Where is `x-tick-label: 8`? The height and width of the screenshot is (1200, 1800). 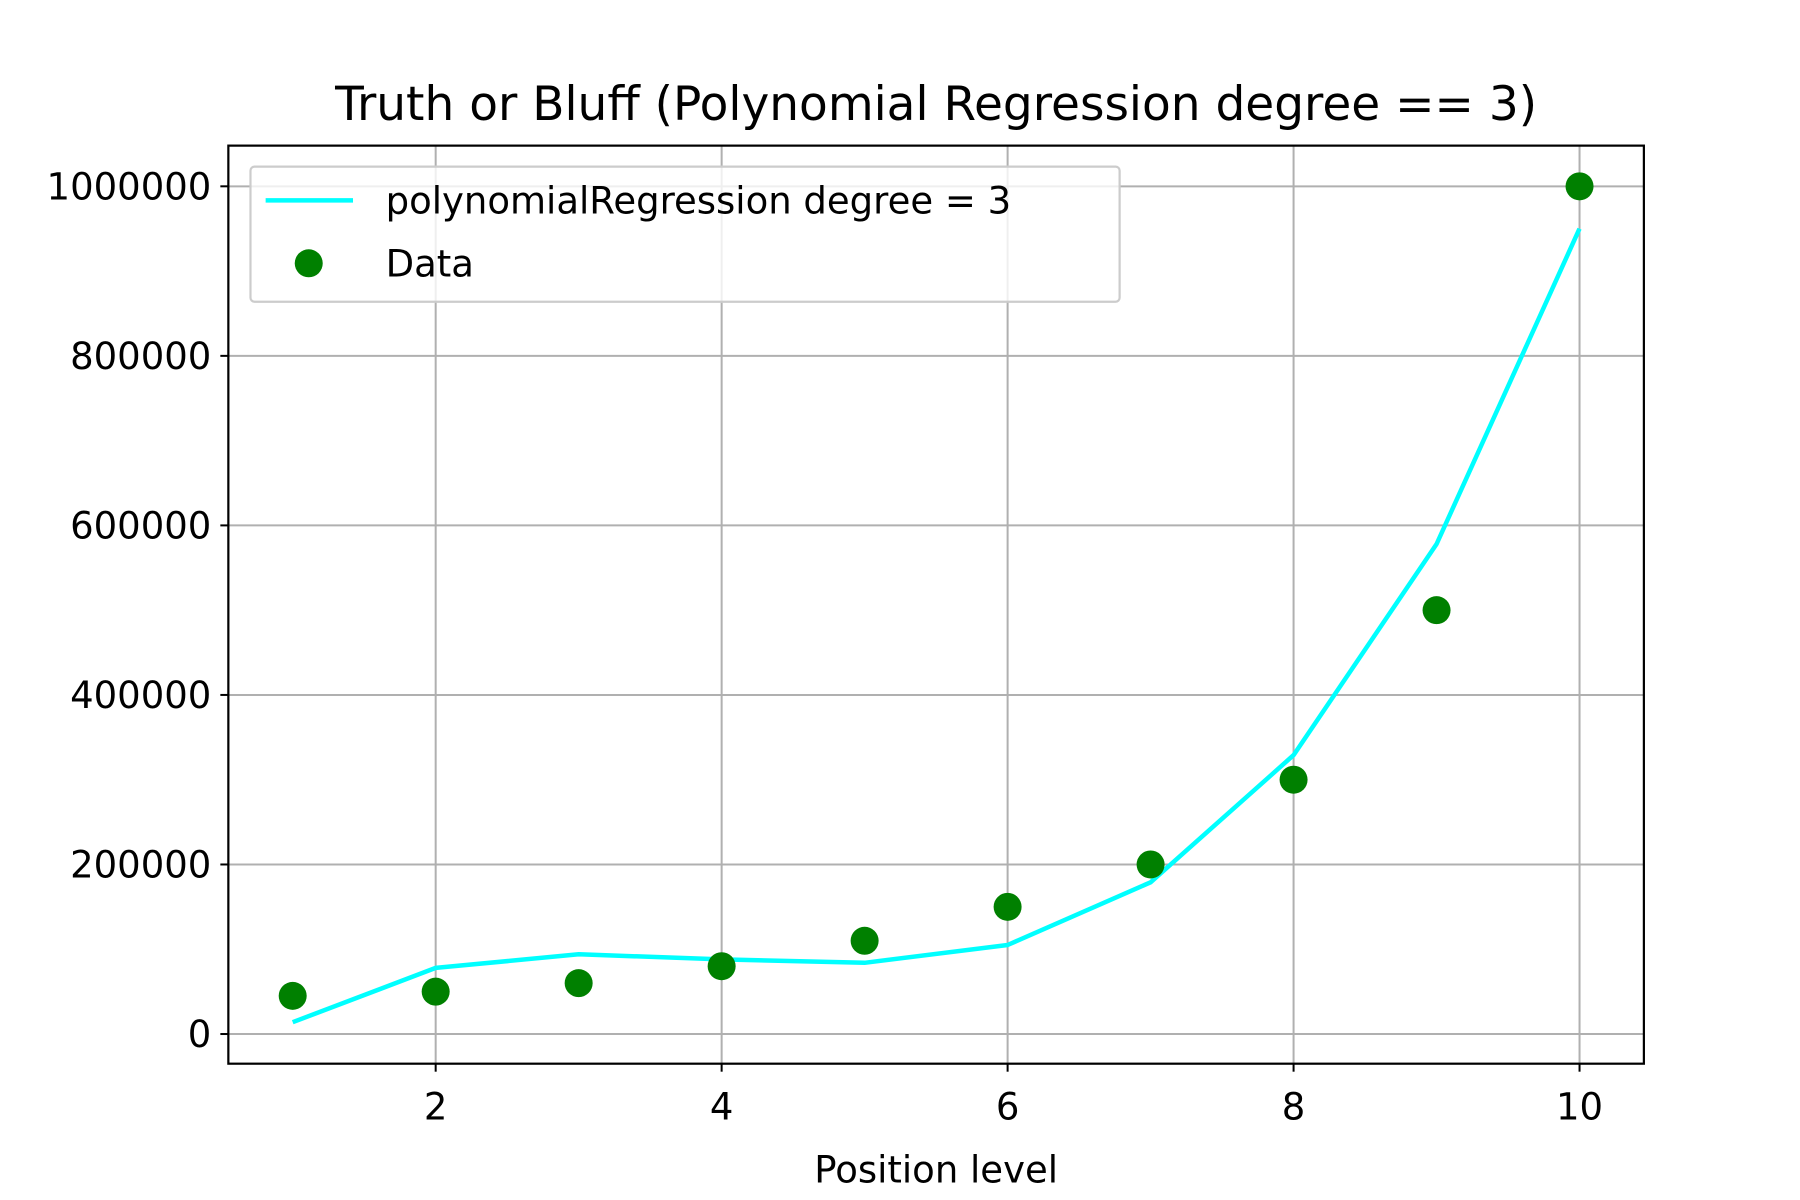
x-tick-label: 8 is located at coordinates (1294, 1107).